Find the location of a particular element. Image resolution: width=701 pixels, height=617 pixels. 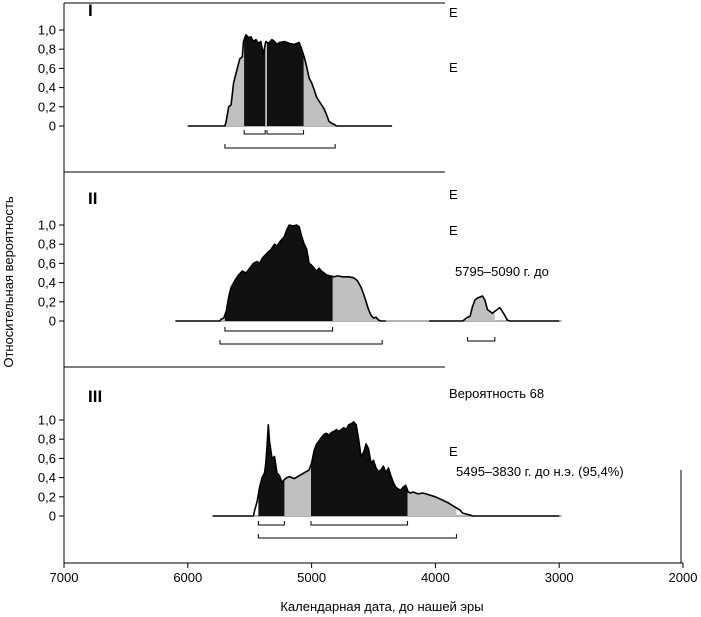

x-tick-label: 2000 is located at coordinates (683, 577).